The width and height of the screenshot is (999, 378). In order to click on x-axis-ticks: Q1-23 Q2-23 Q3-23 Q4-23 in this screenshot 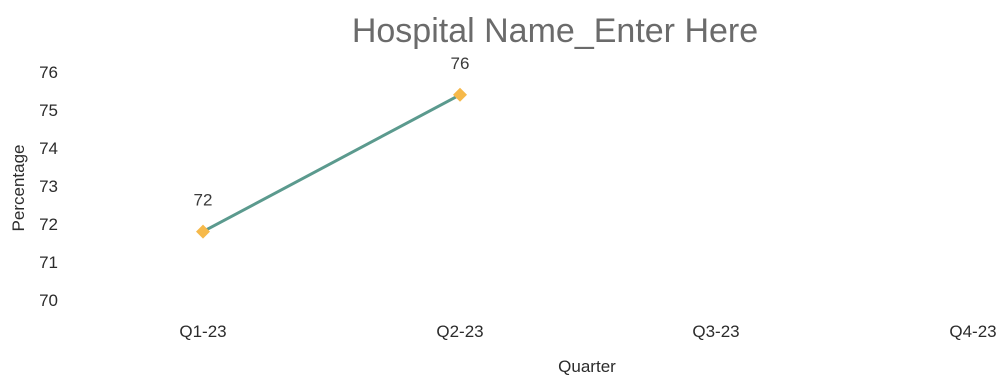, I will do `click(587, 331)`.